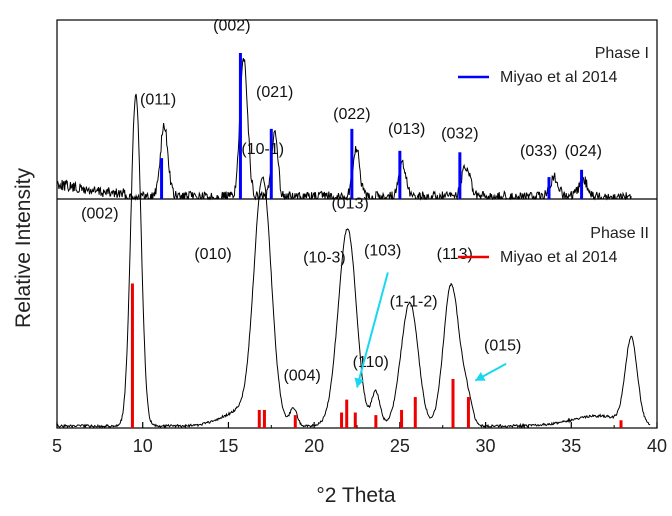 This screenshot has width=672, height=516. What do you see at coordinates (622, 53) in the screenshot?
I see `legend-title: Phase I` at bounding box center [622, 53].